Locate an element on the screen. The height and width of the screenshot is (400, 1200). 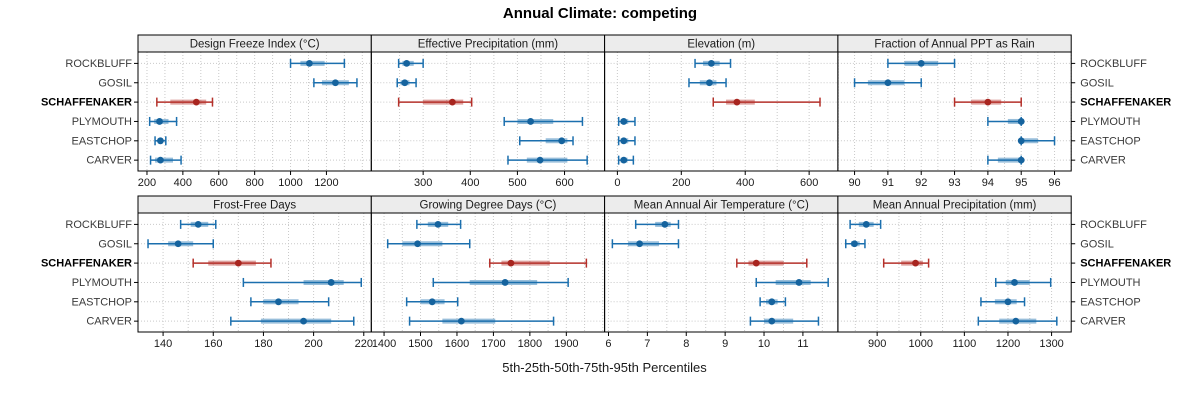
x-tick-label: 0 is located at coordinates (617, 183).